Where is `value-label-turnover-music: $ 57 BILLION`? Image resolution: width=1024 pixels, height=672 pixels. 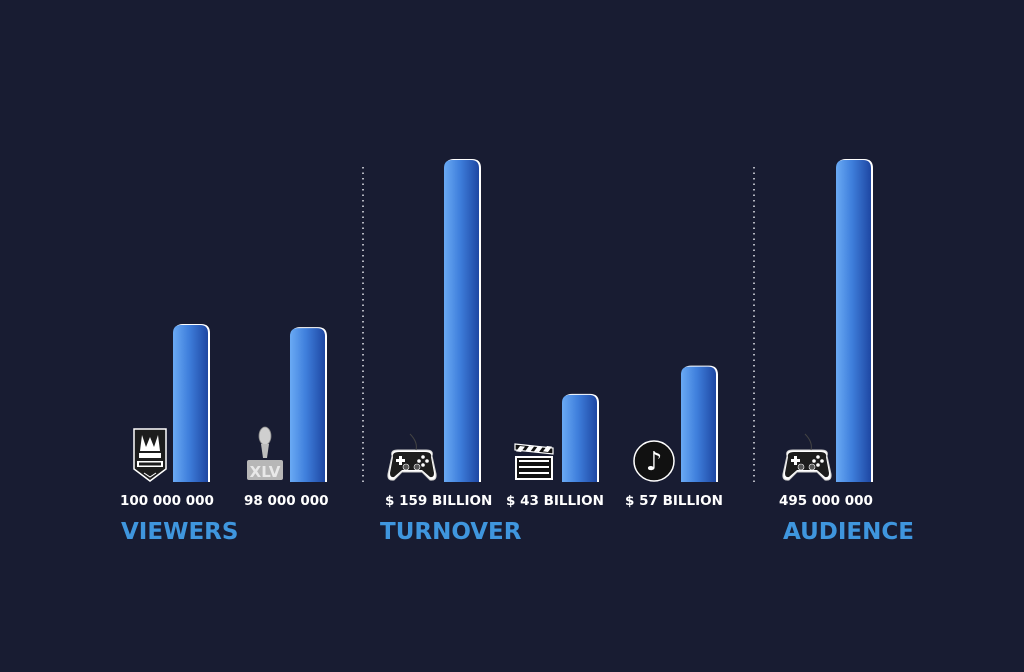
value-label-turnover-music: $ 57 BILLION is located at coordinates (674, 501).